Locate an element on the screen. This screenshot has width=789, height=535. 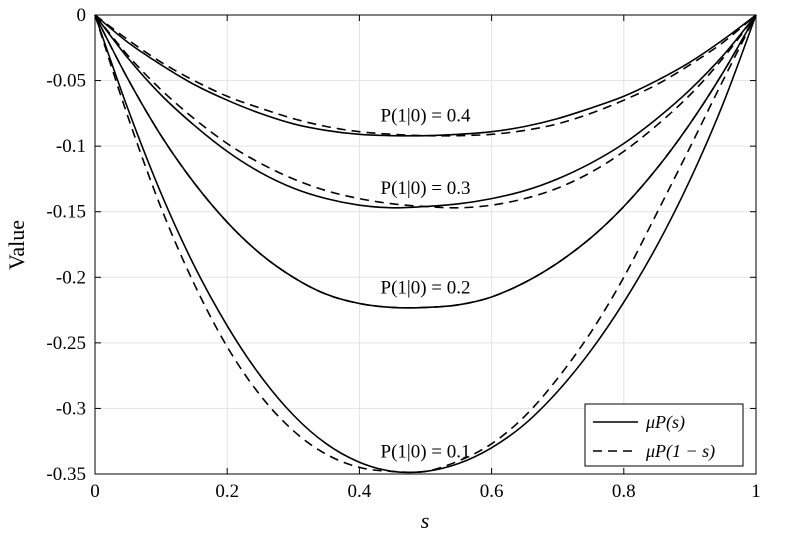
y-tick-label: -0.35 is located at coordinates (66, 474).